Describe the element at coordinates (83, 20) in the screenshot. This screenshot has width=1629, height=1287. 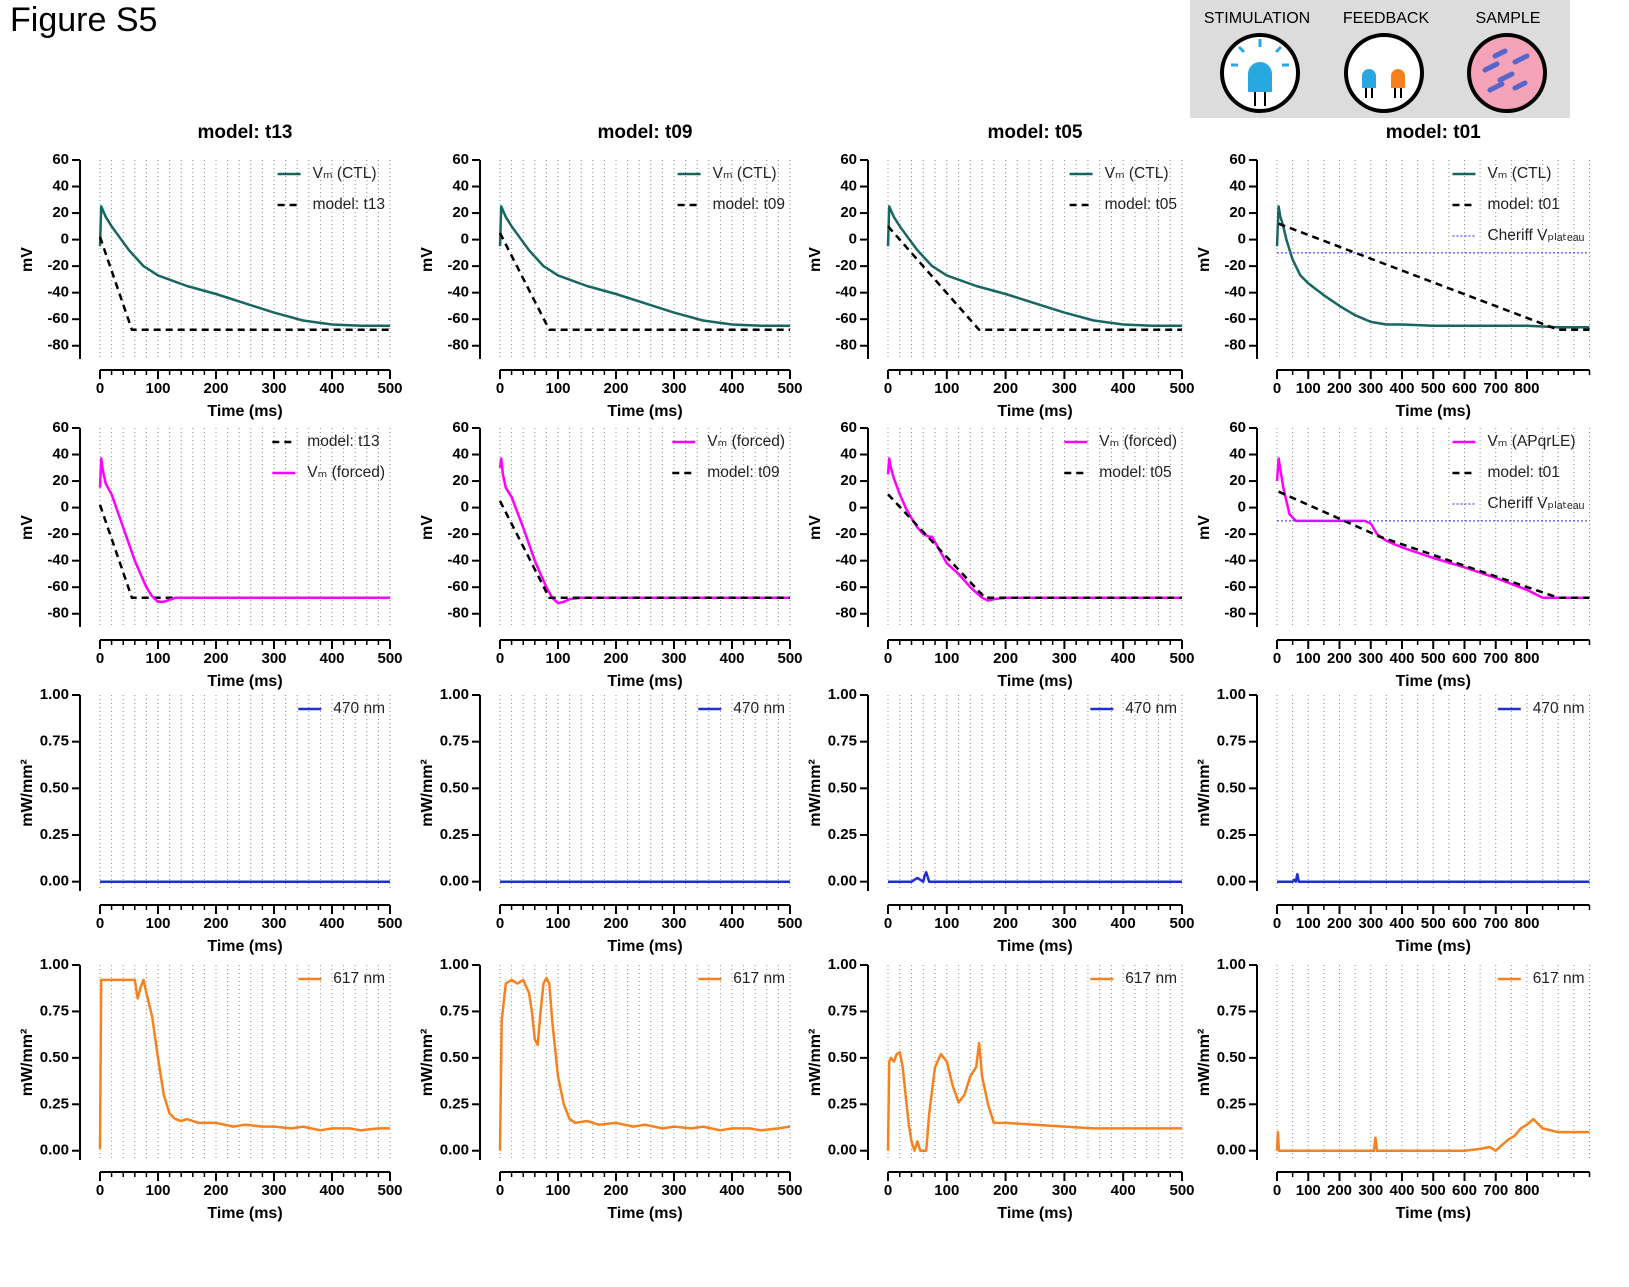
I see `figure-label: Figure S5` at that location.